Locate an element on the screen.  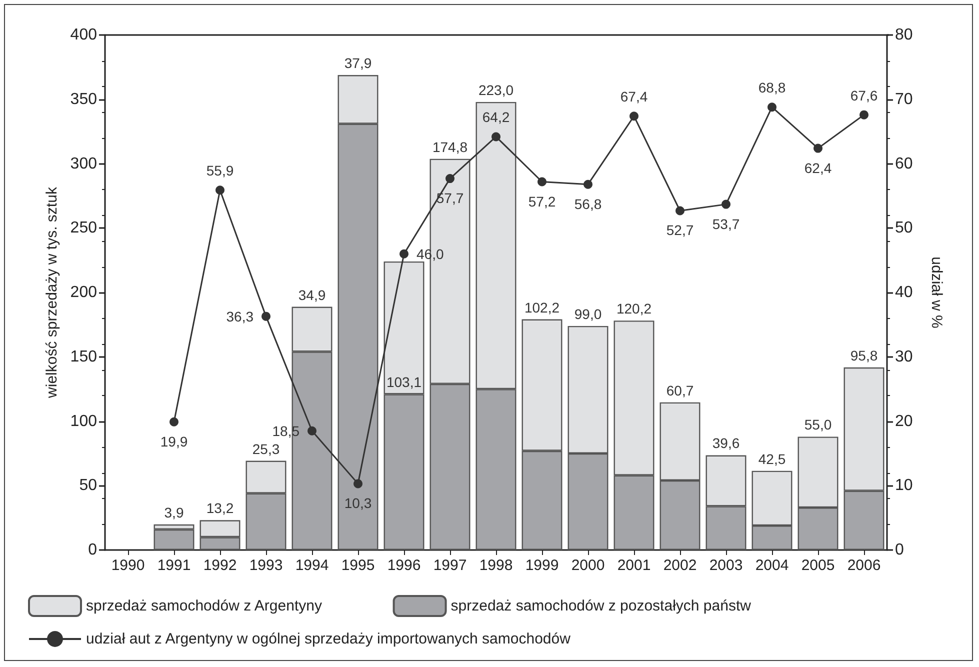
x-tick-label: 2005 is located at coordinates (818, 565).